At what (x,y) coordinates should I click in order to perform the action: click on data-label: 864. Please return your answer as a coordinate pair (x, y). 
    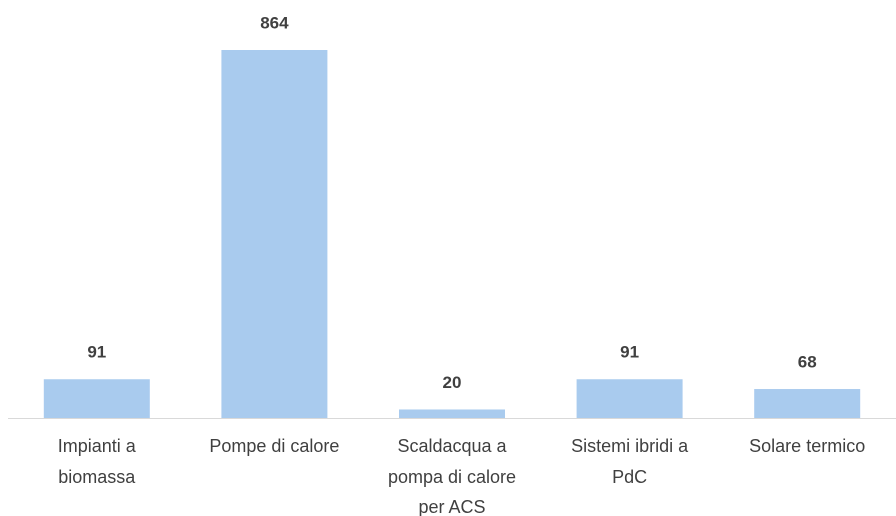
    Looking at the image, I should click on (274, 22).